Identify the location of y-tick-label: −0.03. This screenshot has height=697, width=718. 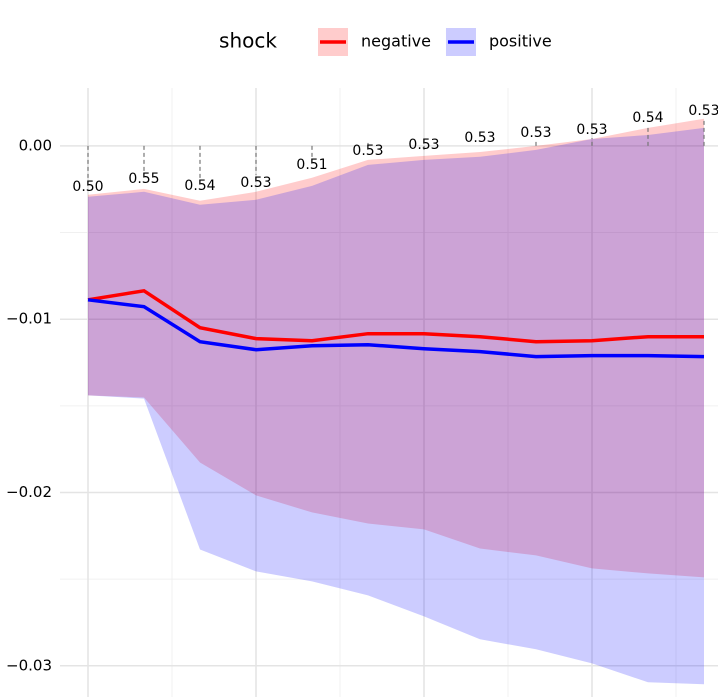
(29, 665).